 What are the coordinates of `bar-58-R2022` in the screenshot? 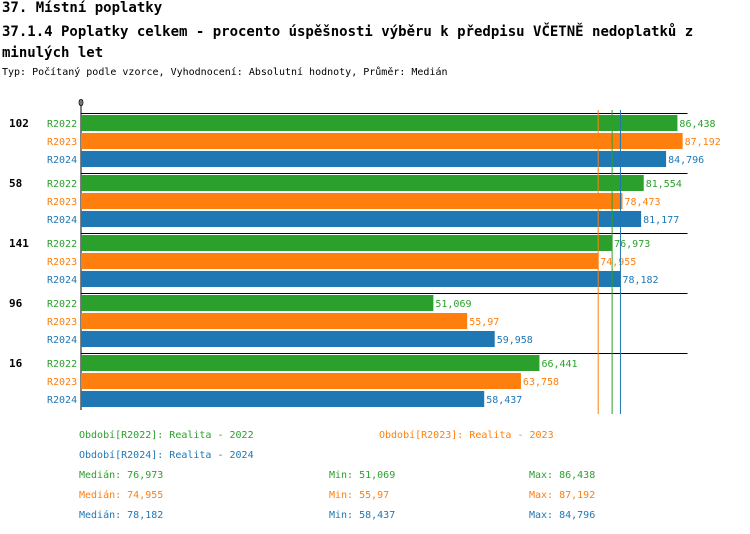 It's located at (362, 183).